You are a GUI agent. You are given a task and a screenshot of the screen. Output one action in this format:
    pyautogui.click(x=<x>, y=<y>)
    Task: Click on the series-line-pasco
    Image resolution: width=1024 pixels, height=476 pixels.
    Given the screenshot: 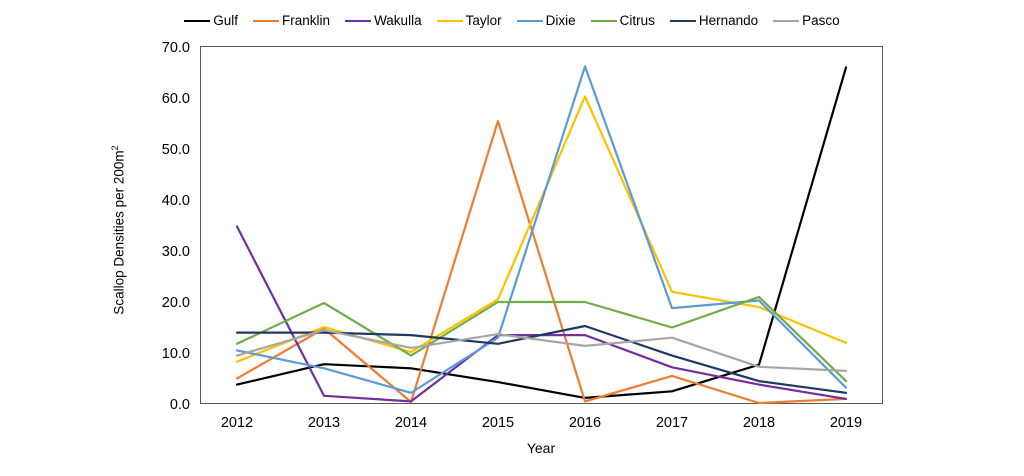 What is the action you would take?
    pyautogui.click(x=541, y=350)
    